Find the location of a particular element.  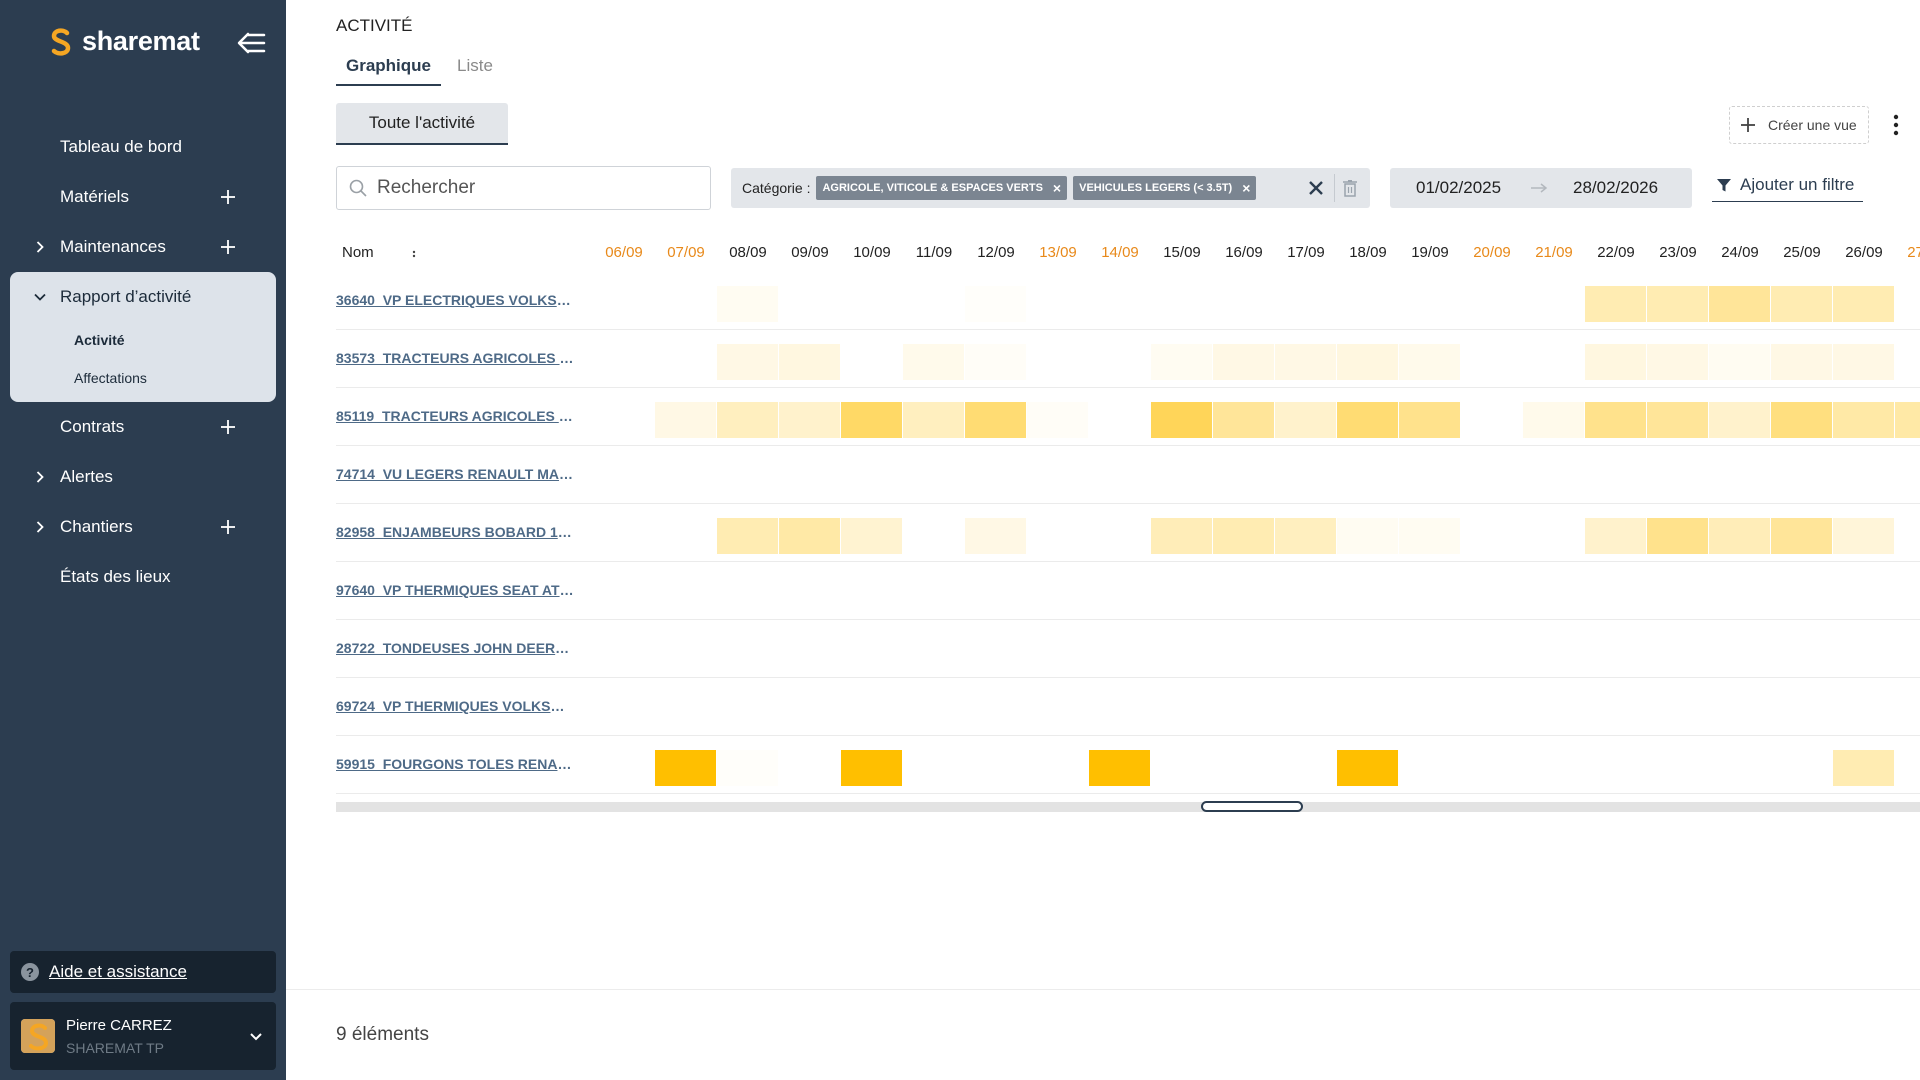

more-options-icon is located at coordinates (1896, 125).